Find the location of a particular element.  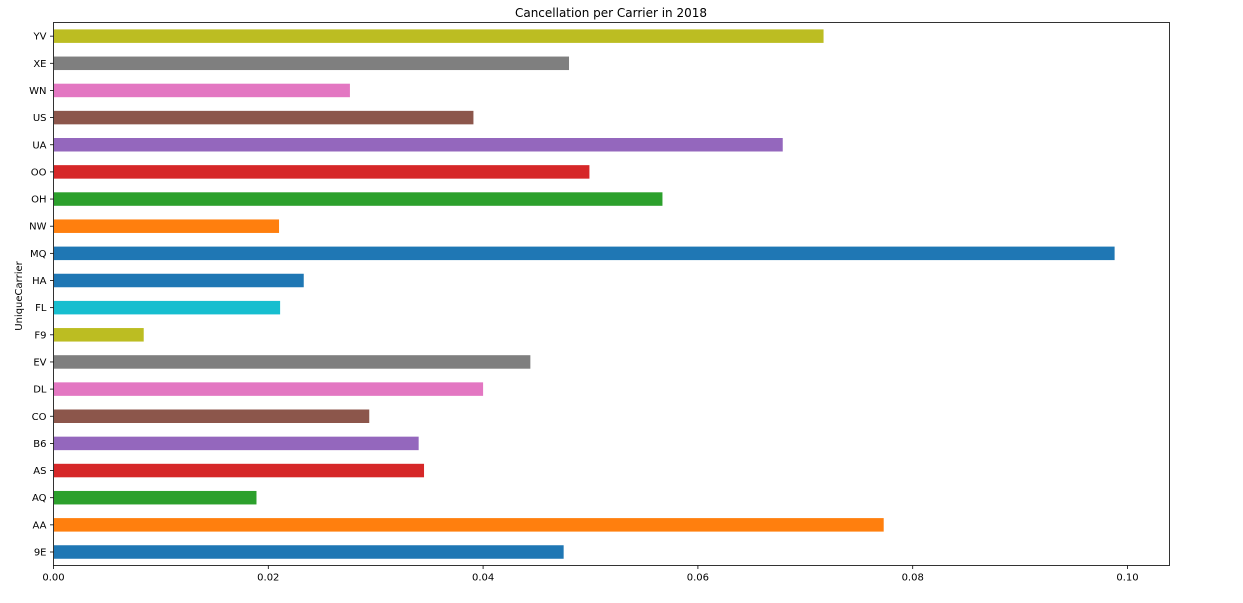

y-tick-label: OO is located at coordinates (39, 172).